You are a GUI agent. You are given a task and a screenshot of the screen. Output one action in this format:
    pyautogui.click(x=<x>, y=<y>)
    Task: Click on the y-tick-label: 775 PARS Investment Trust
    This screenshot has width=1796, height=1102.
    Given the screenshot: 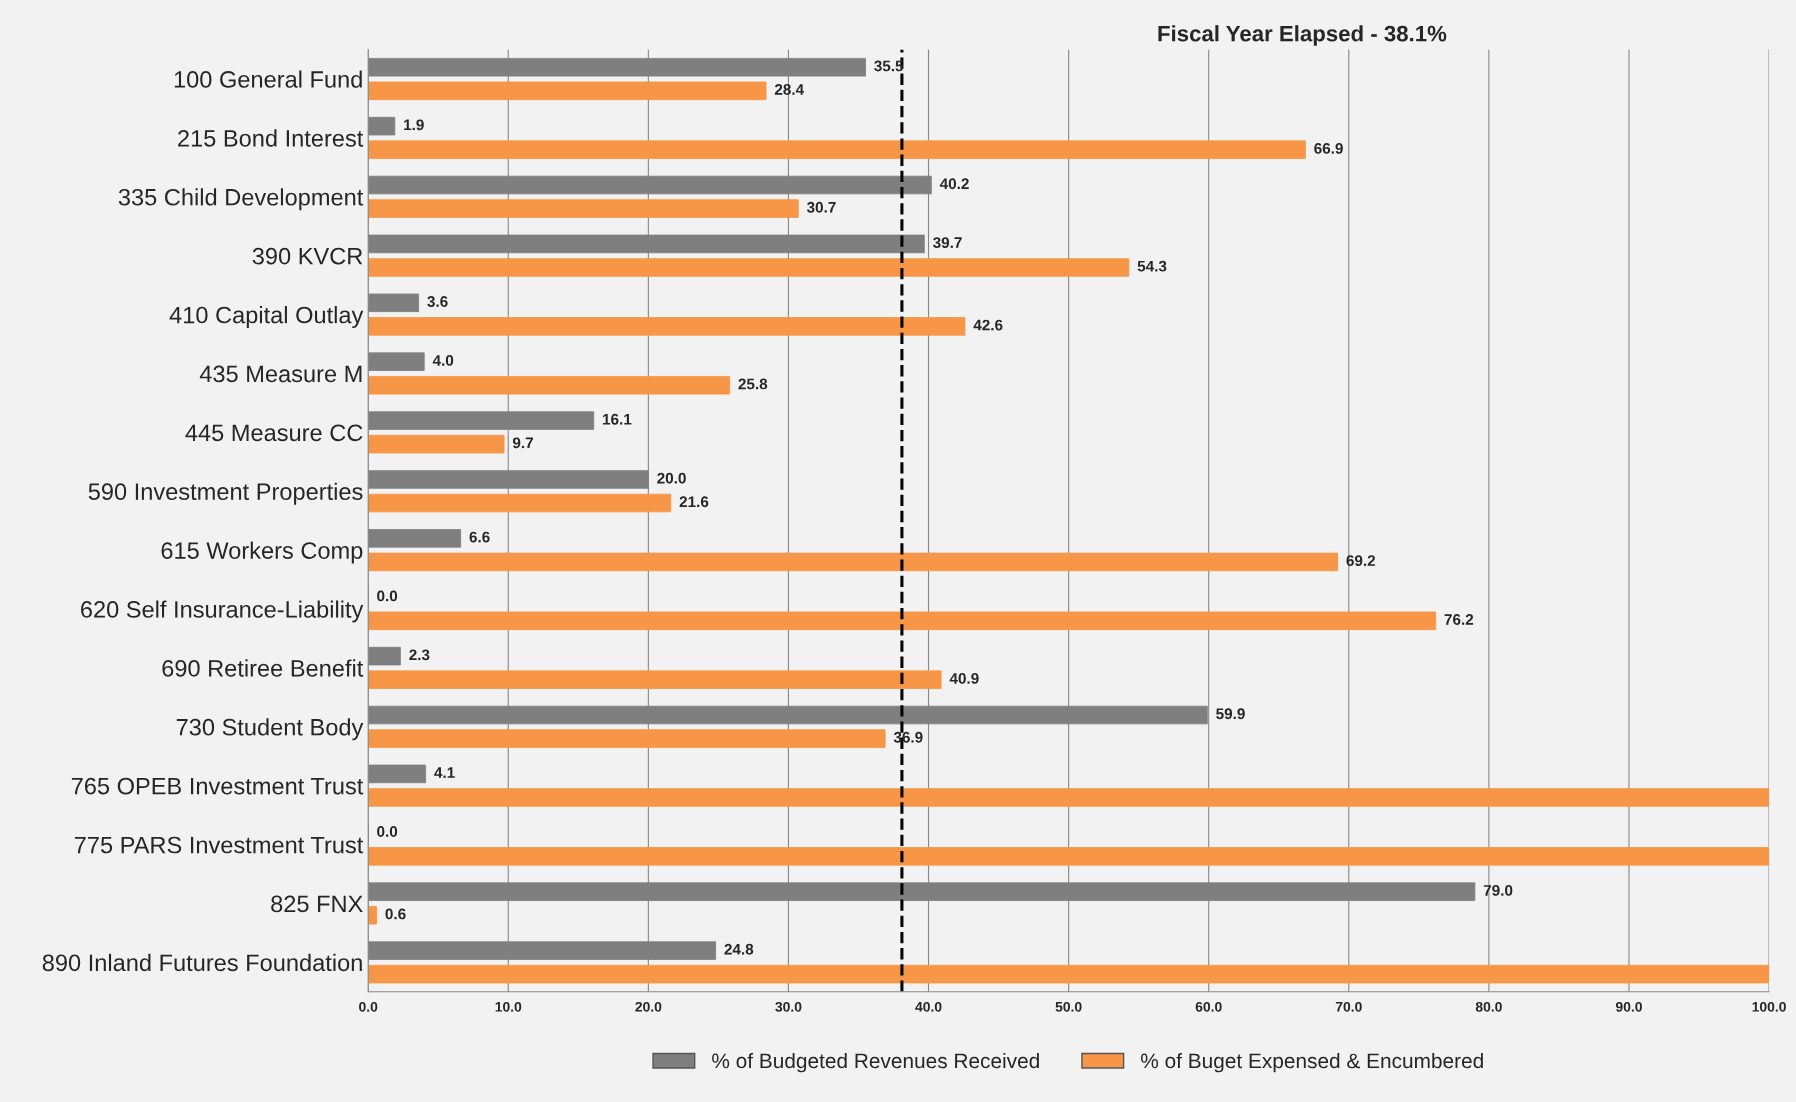 What is the action you would take?
    pyautogui.click(x=219, y=845)
    